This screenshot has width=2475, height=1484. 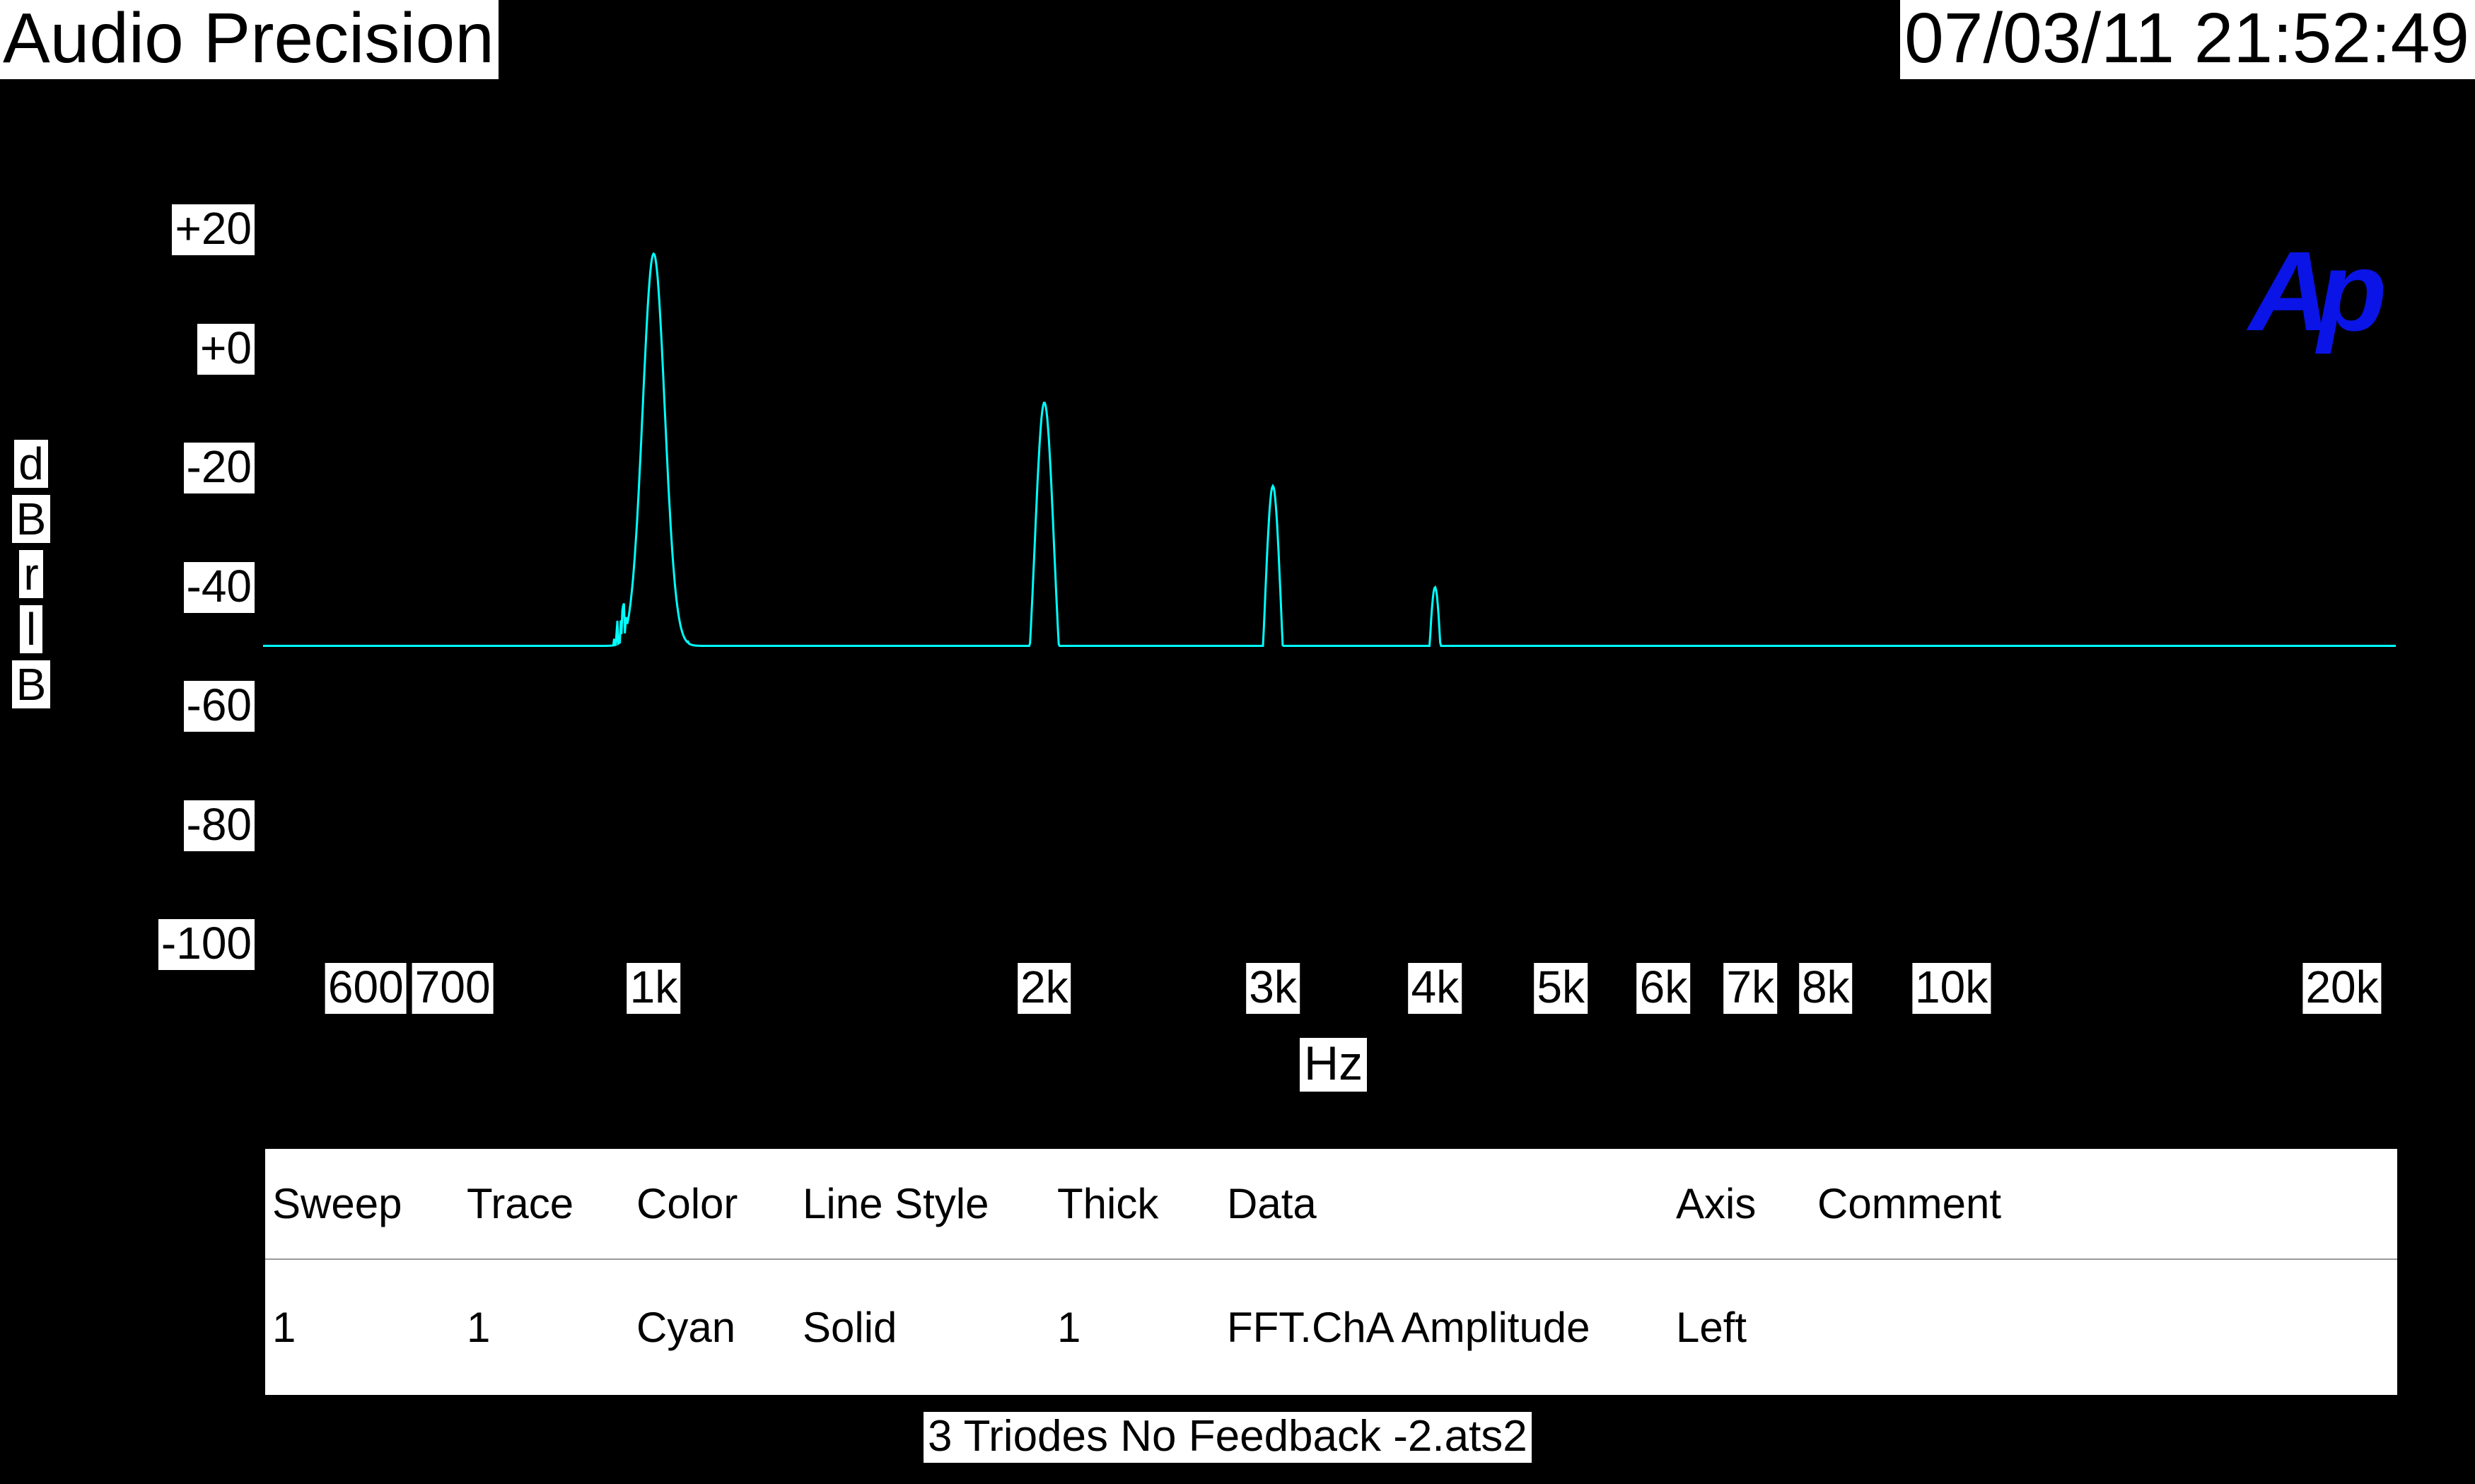 I want to click on x-tick-label: 20k, so click(x=2342, y=989).